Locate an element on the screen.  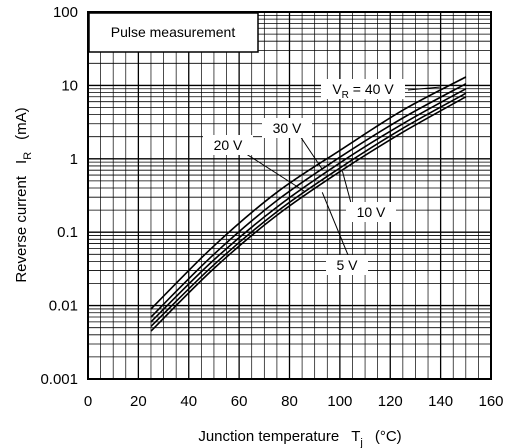
x-tick-labels: 0 20 40 60 80 100 120 140 160 is located at coordinates (294, 401).